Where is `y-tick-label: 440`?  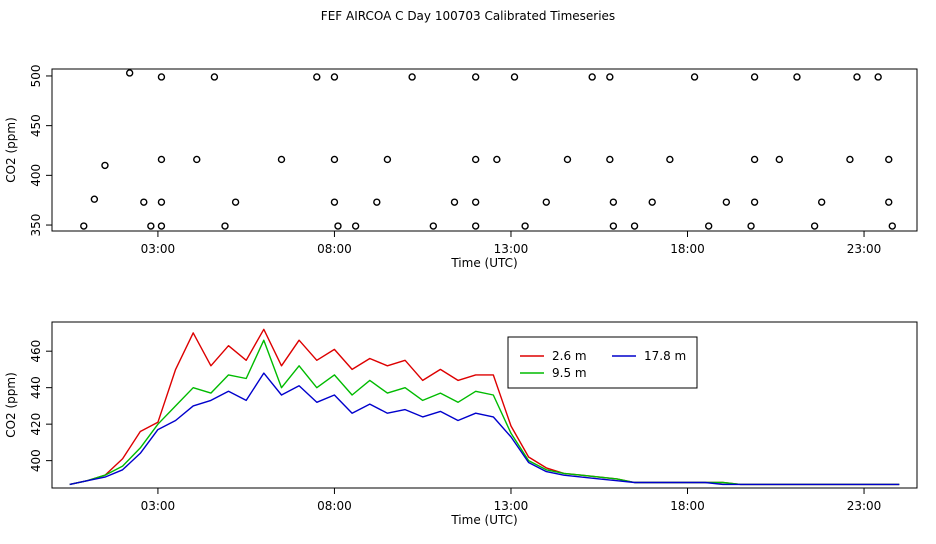 y-tick-label: 440 is located at coordinates (36, 387).